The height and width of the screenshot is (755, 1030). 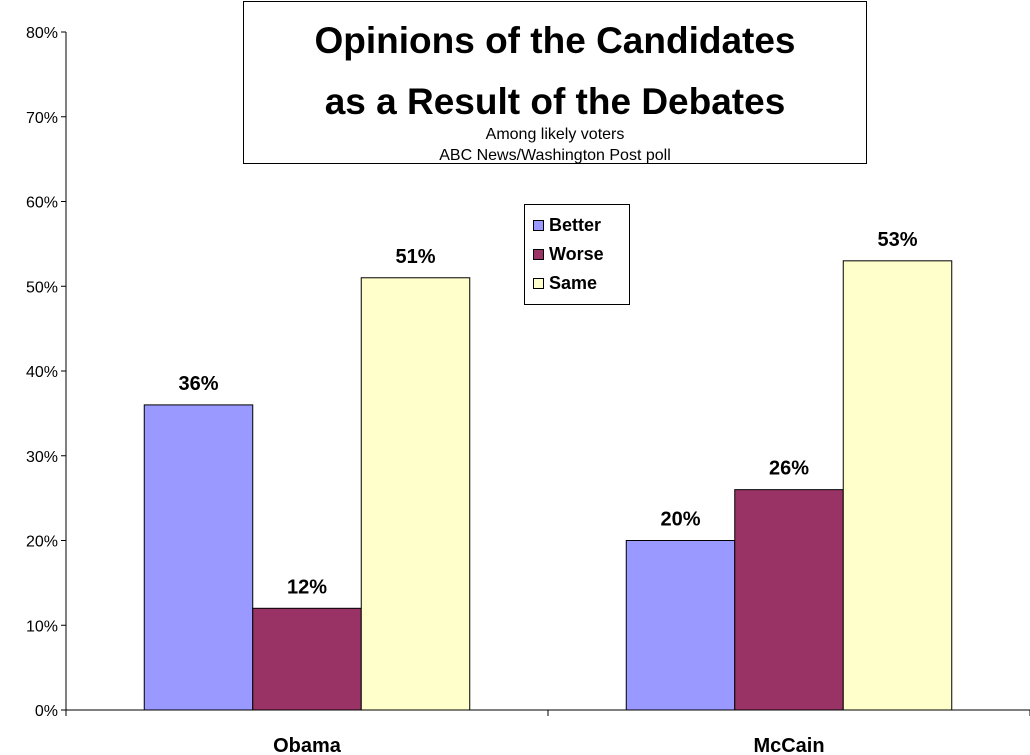 I want to click on legend-item-worse: Worse, so click(x=577, y=254).